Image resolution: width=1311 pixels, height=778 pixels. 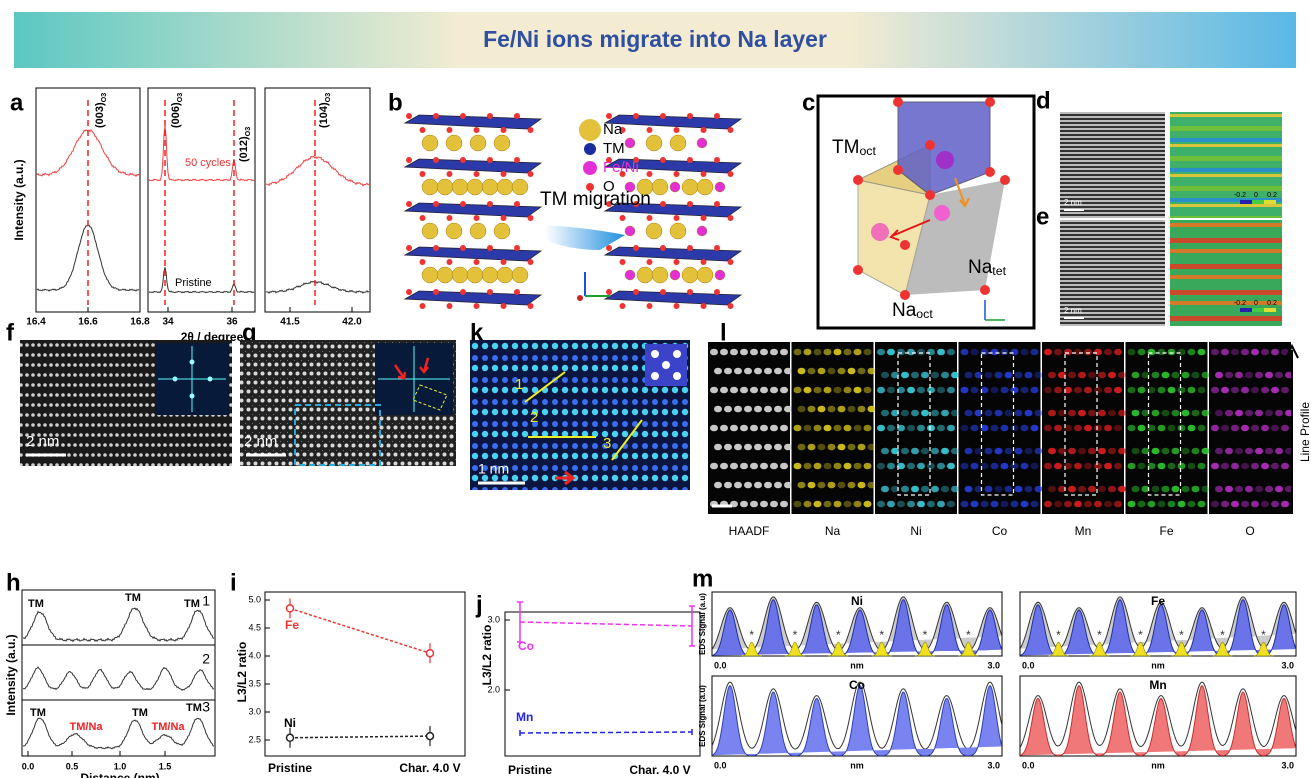 I want to click on x-tick-label: 36, so click(x=232, y=322).